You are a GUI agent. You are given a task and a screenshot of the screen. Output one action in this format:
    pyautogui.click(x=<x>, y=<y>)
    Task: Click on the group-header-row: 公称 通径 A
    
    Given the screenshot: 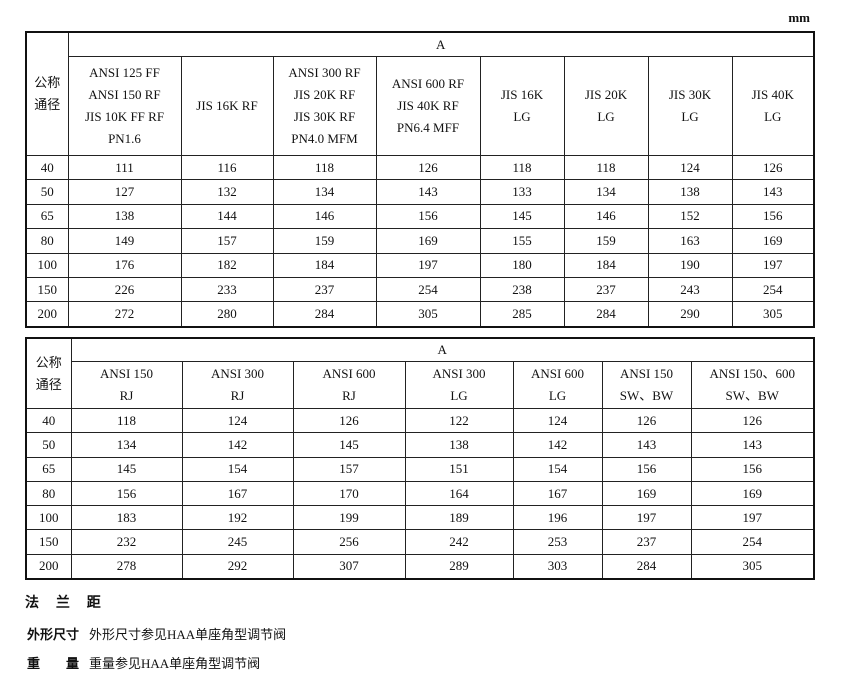 What is the action you would take?
    pyautogui.click(x=420, y=373)
    